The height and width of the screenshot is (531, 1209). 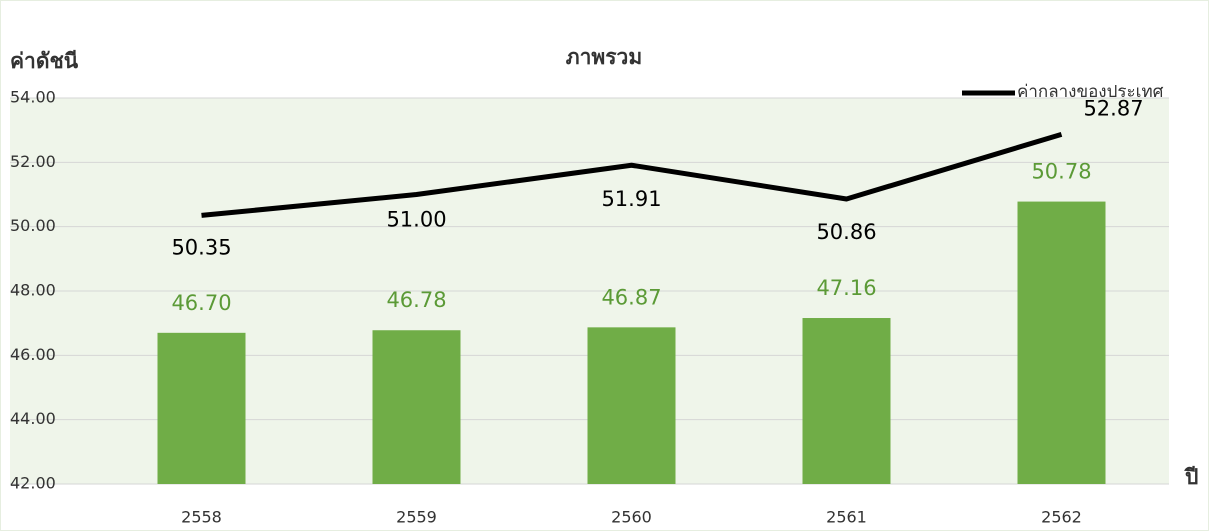 What do you see at coordinates (632, 174) in the screenshot?
I see `line` at bounding box center [632, 174].